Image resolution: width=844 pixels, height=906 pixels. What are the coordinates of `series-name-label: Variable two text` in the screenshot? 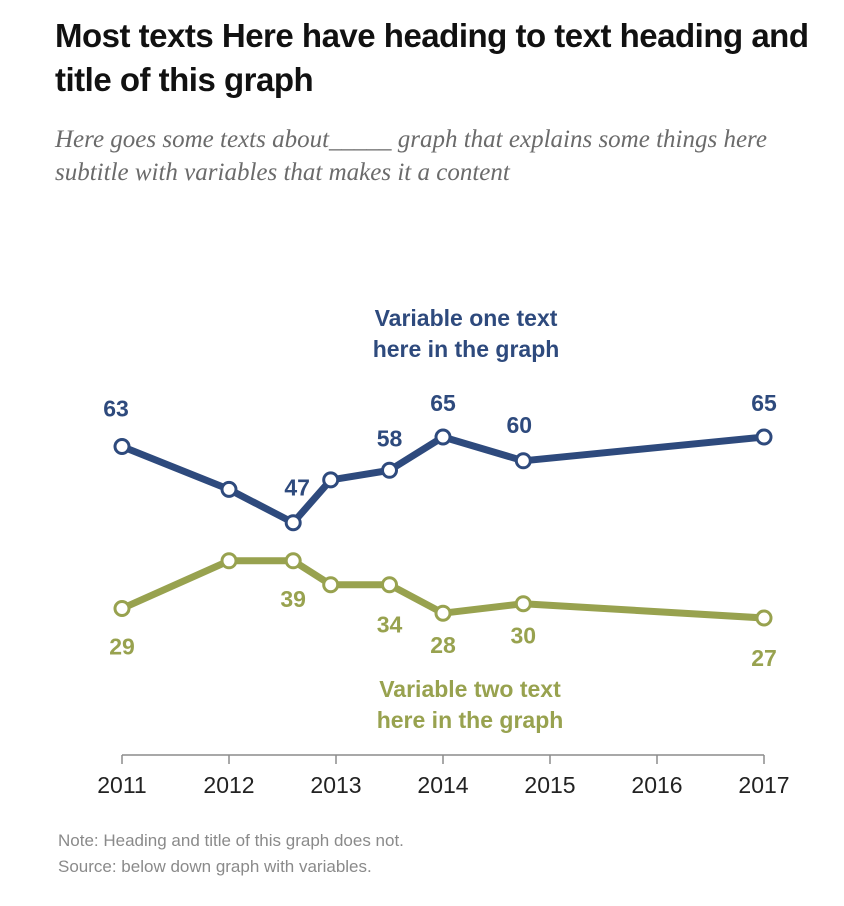 It's located at (470, 689).